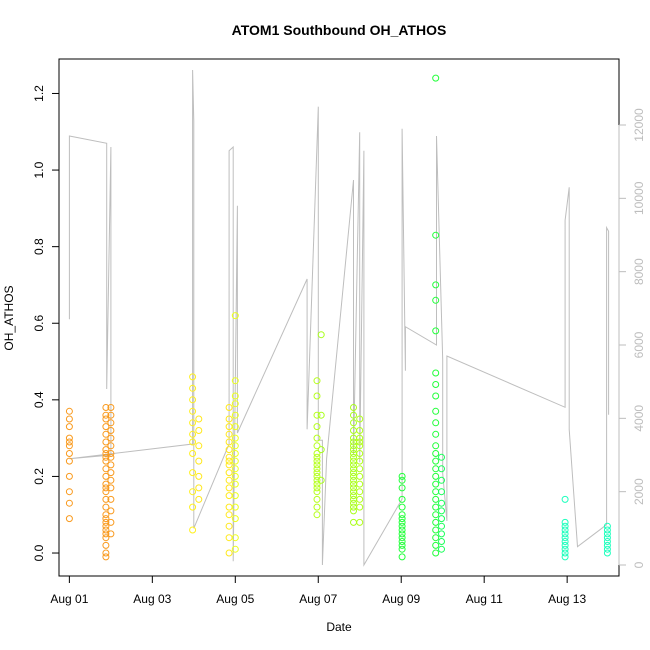  What do you see at coordinates (639, 491) in the screenshot?
I see `y2-tick-label: 2000` at bounding box center [639, 491].